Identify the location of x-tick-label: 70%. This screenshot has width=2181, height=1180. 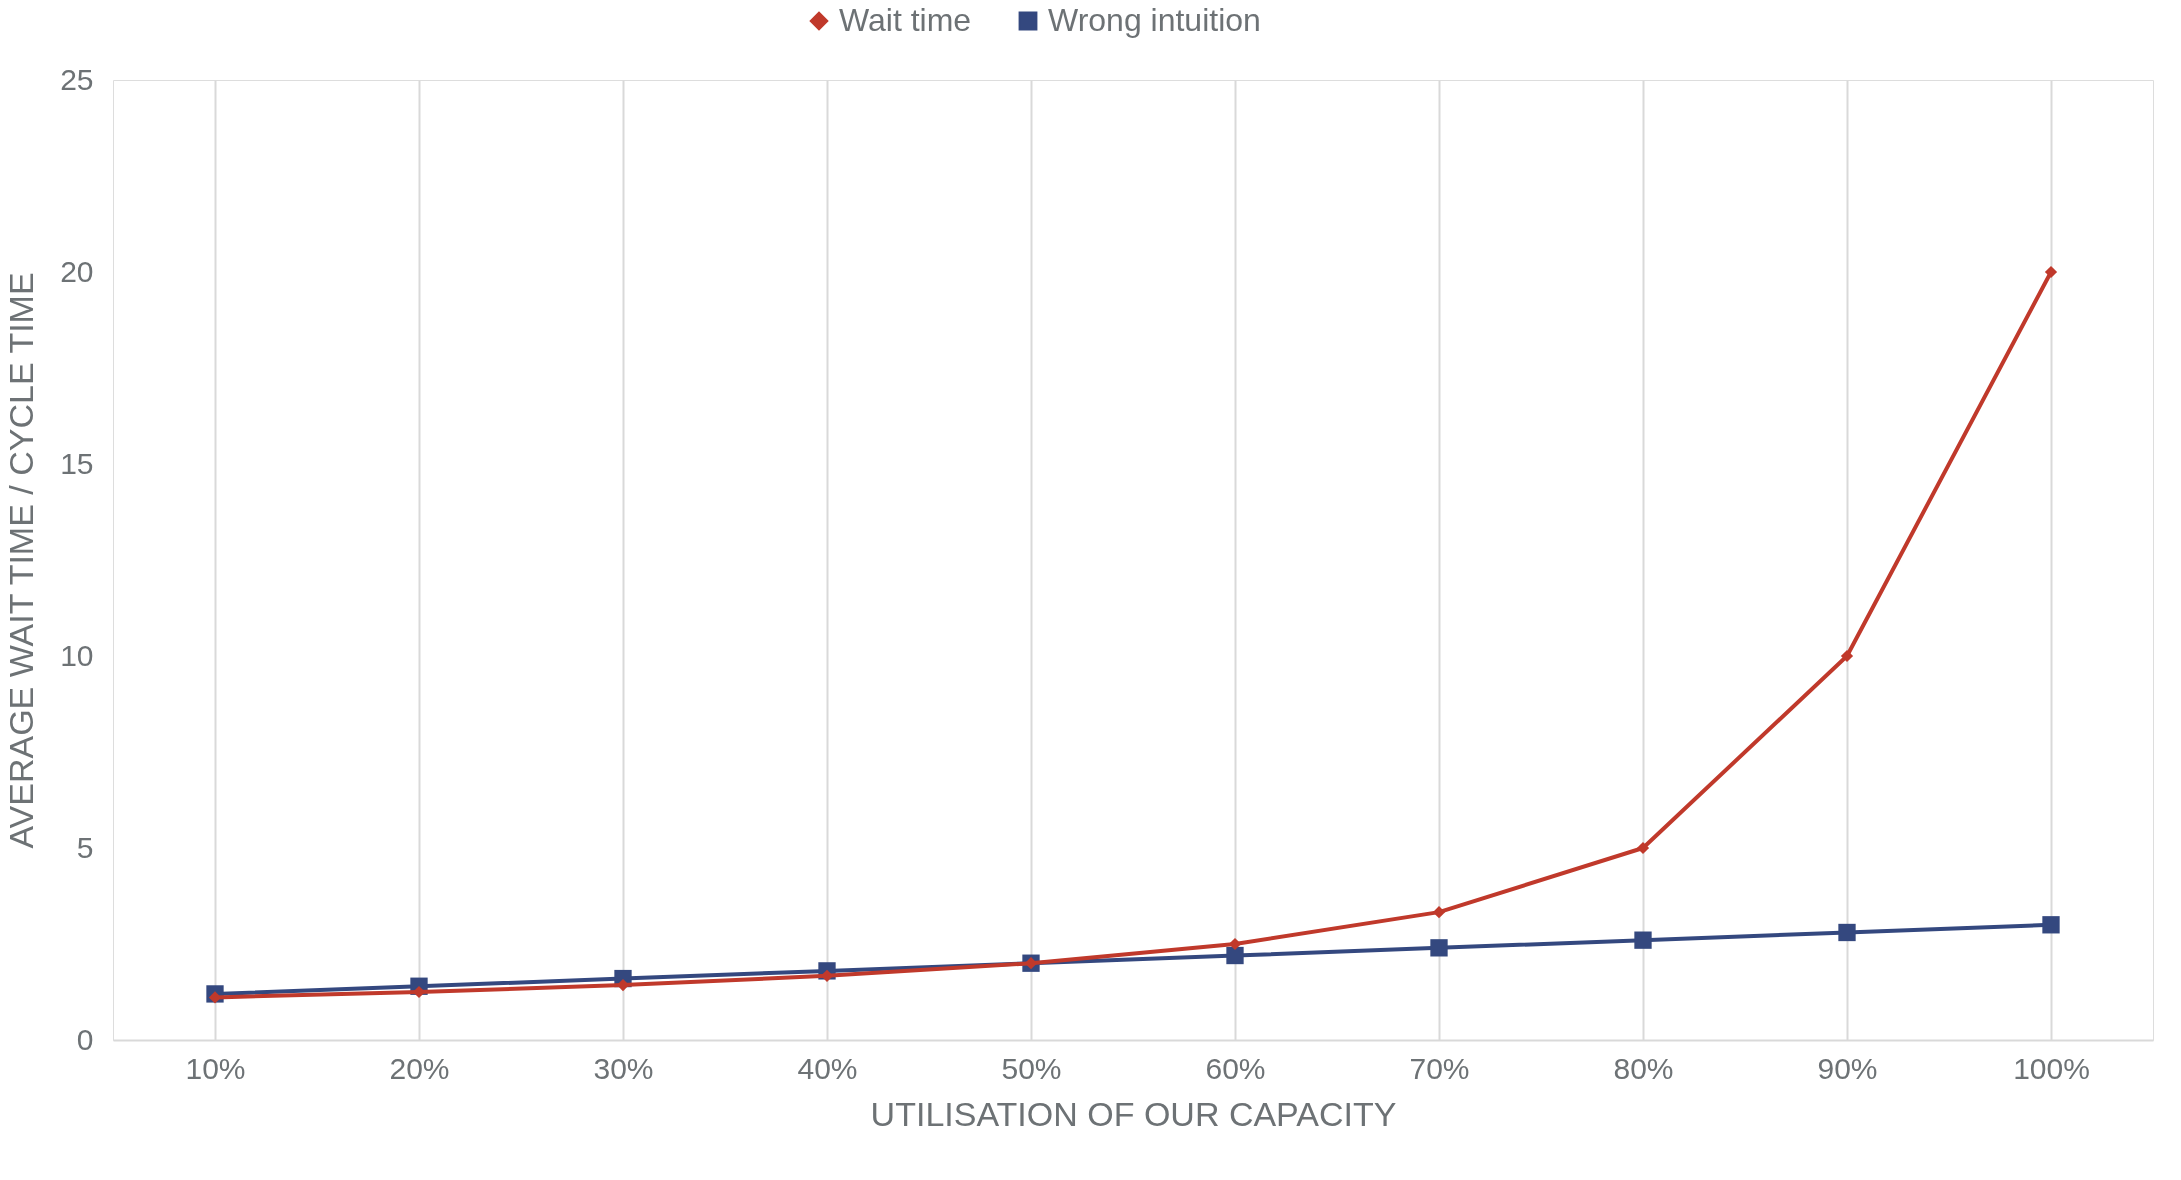
(1439, 1068).